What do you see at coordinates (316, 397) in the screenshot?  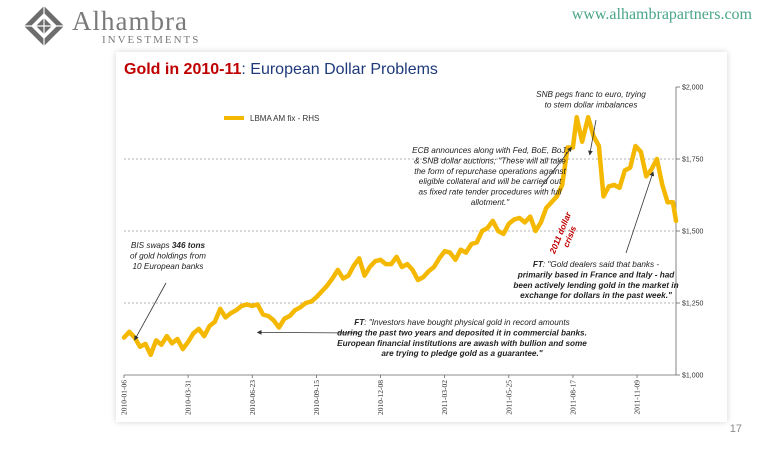 I see `x-tick-label-3: 2010-09-15` at bounding box center [316, 397].